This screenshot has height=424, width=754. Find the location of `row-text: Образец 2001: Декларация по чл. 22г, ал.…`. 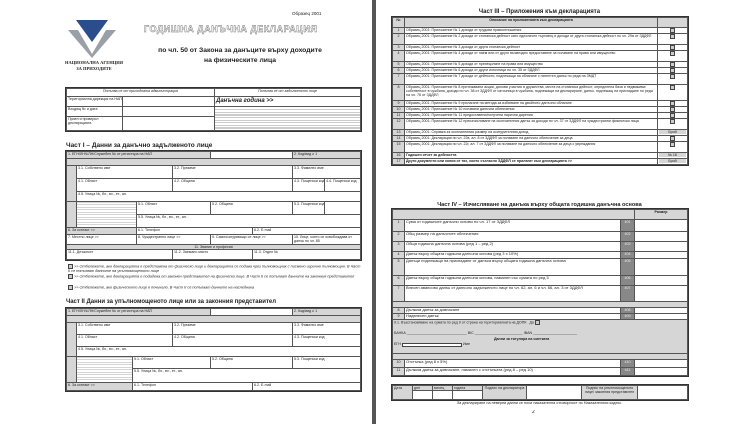

row-text: Образец 2001: Декларация по чл. 22г, ал.… is located at coordinates (531, 147).